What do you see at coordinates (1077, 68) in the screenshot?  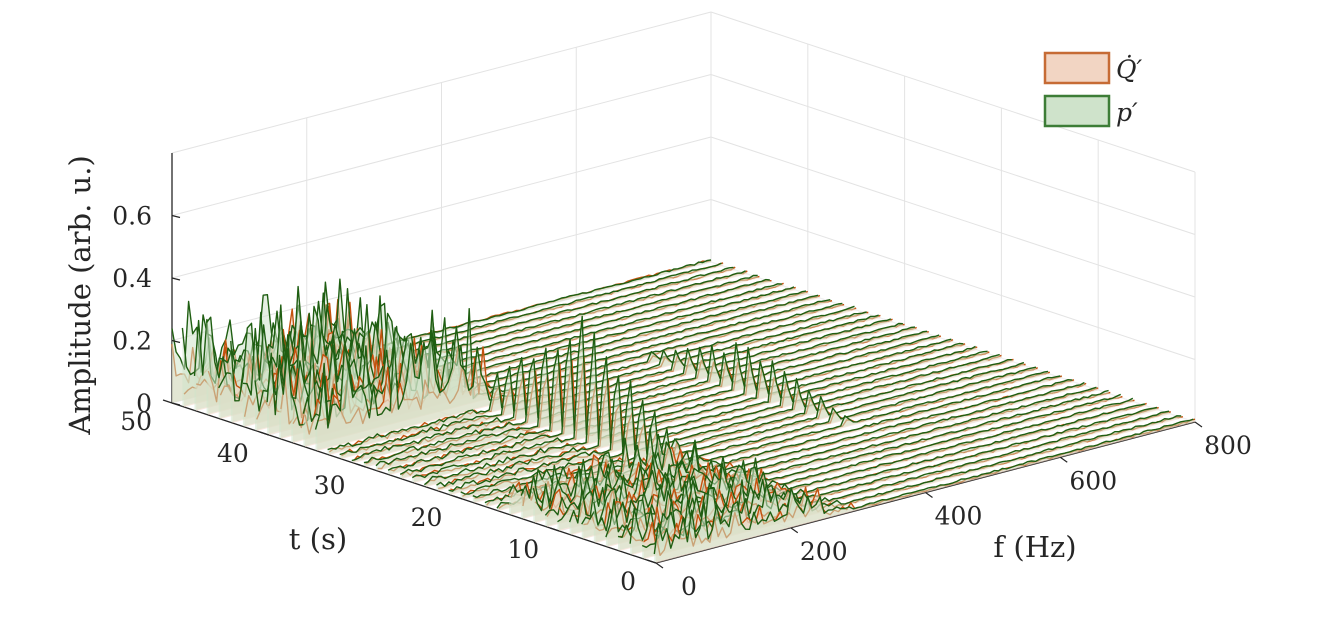 I see `legend-swatch-heat-release` at bounding box center [1077, 68].